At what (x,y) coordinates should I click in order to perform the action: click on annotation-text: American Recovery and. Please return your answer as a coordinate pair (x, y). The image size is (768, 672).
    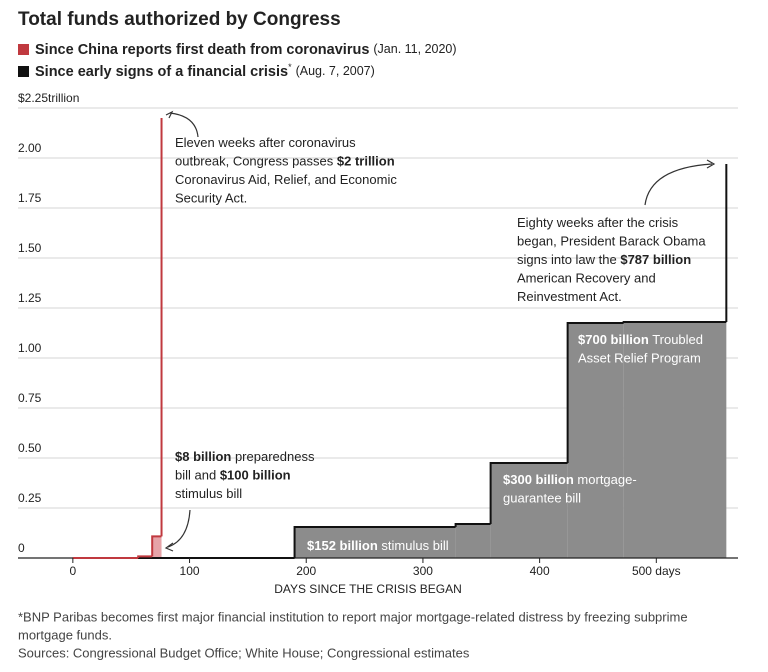
    Looking at the image, I should click on (586, 278).